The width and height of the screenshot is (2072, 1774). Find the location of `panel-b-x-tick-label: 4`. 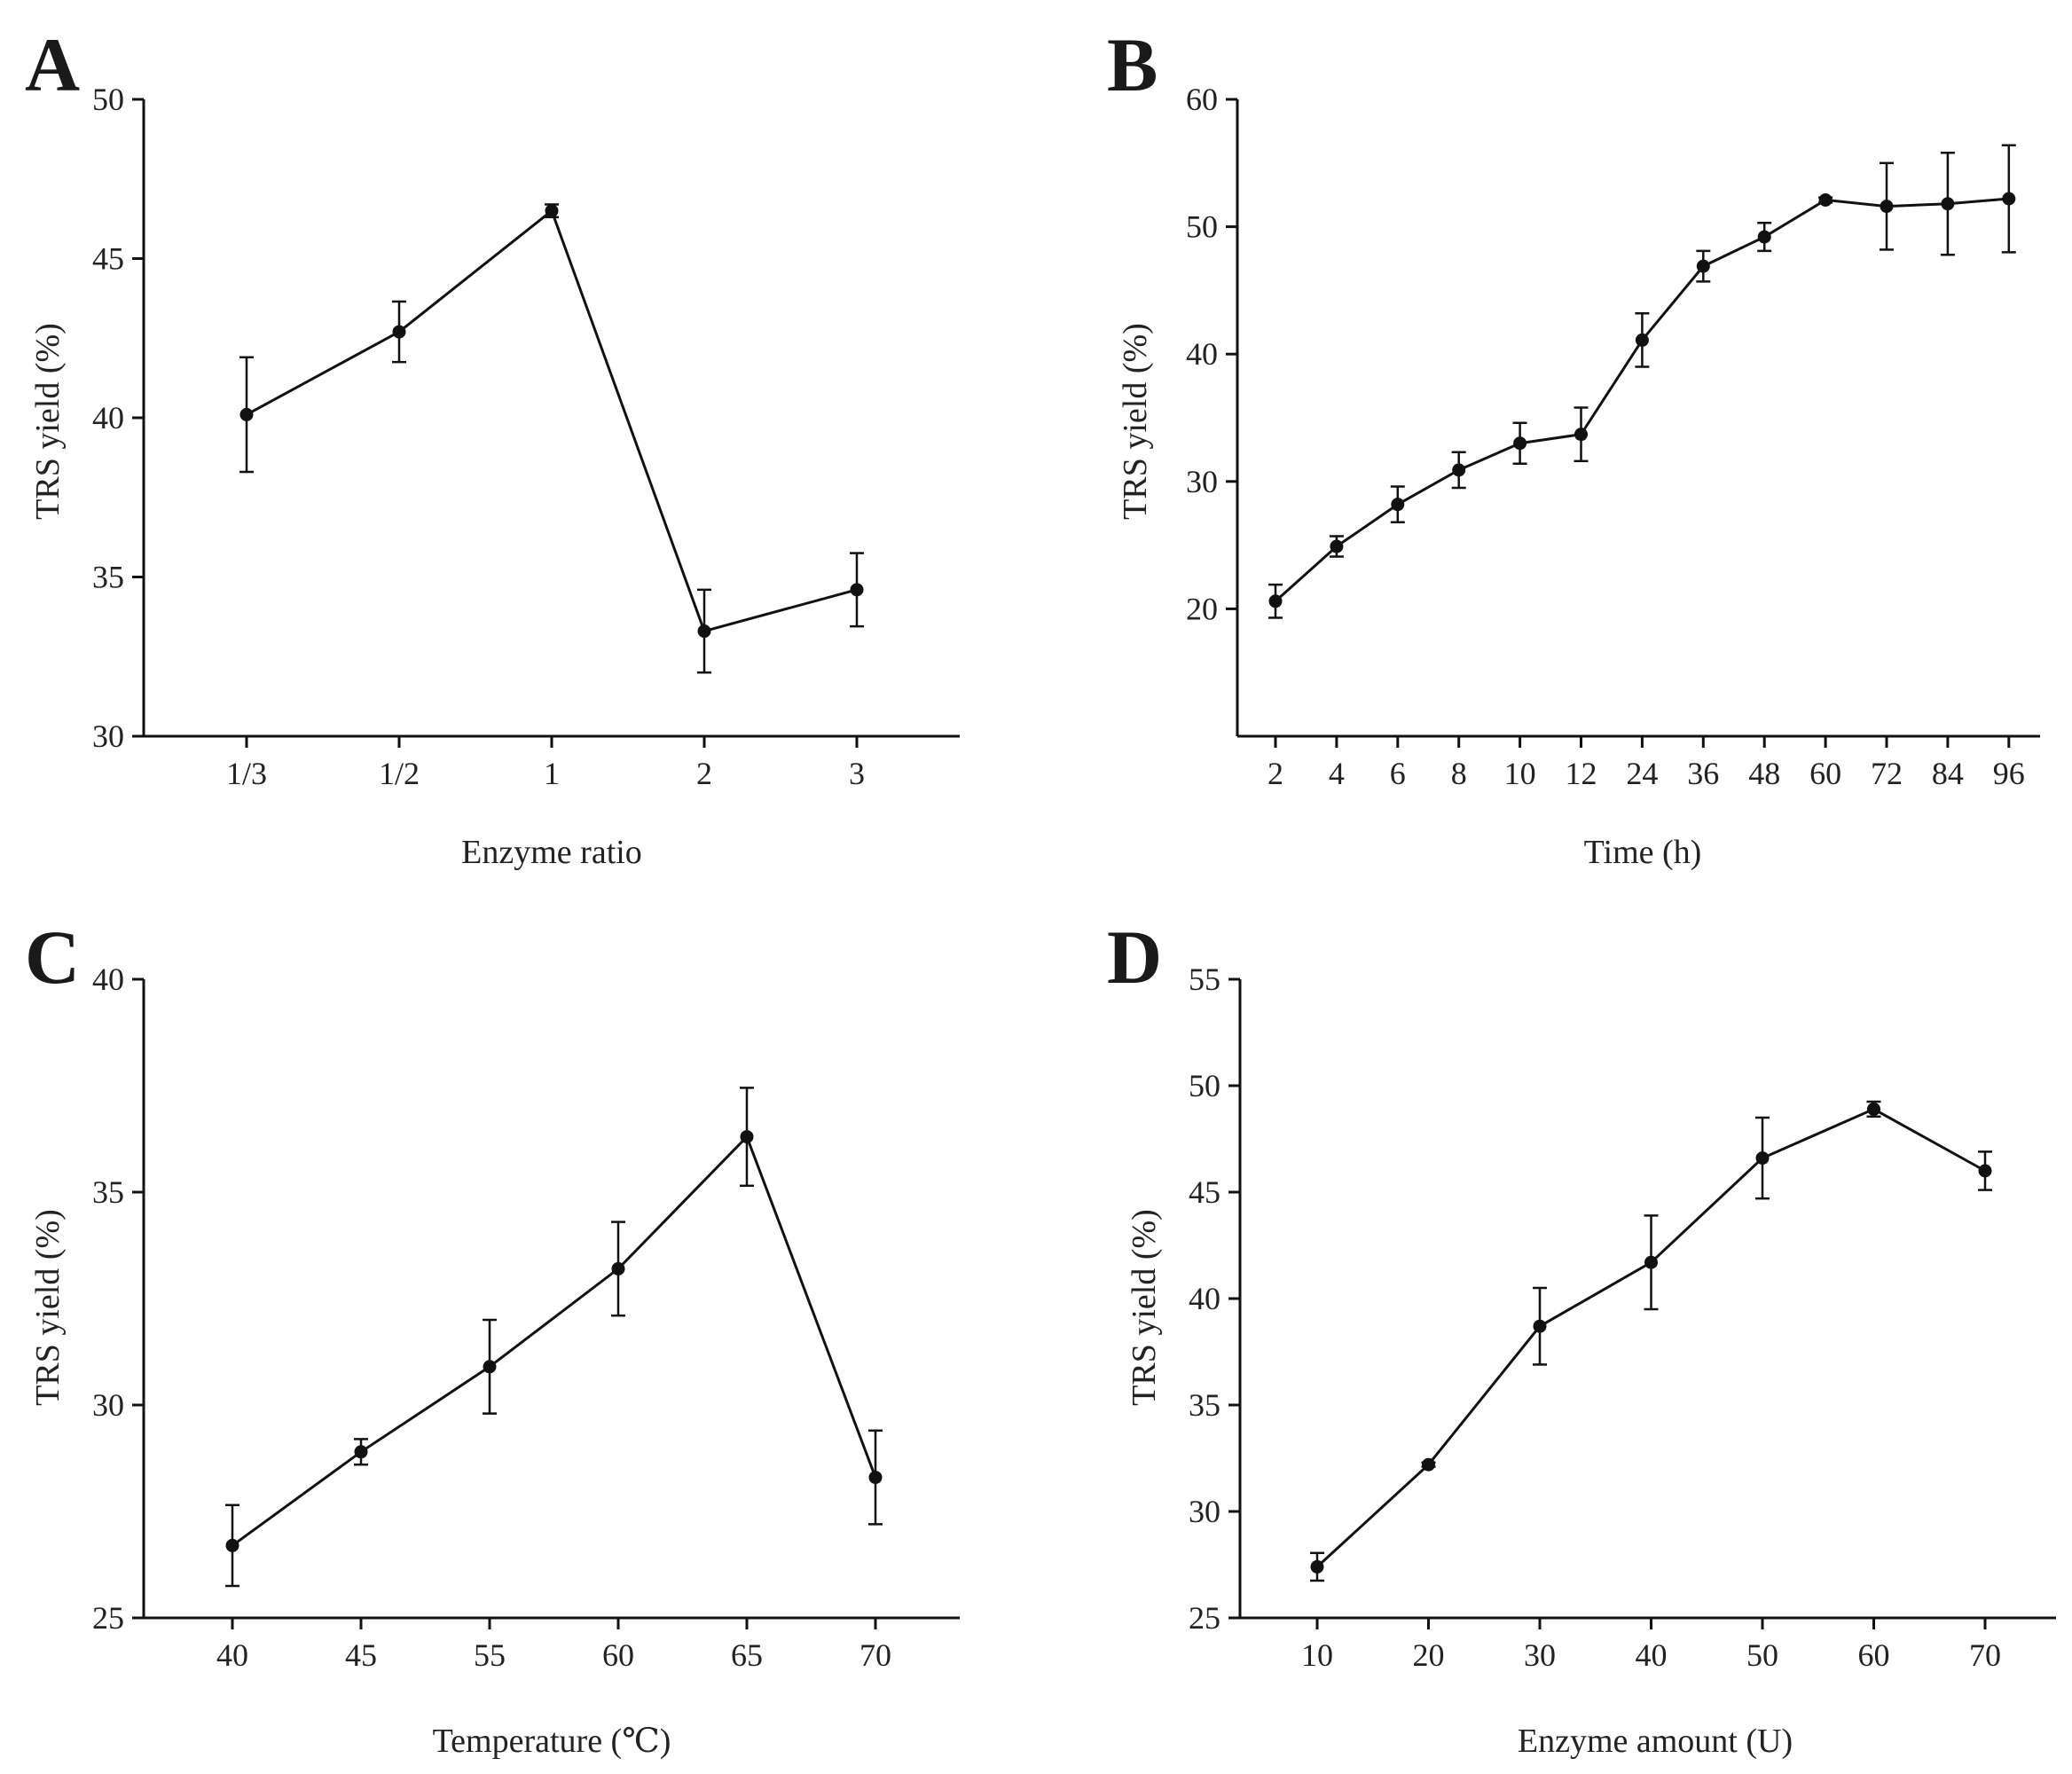

panel-b-x-tick-label: 4 is located at coordinates (1337, 773).